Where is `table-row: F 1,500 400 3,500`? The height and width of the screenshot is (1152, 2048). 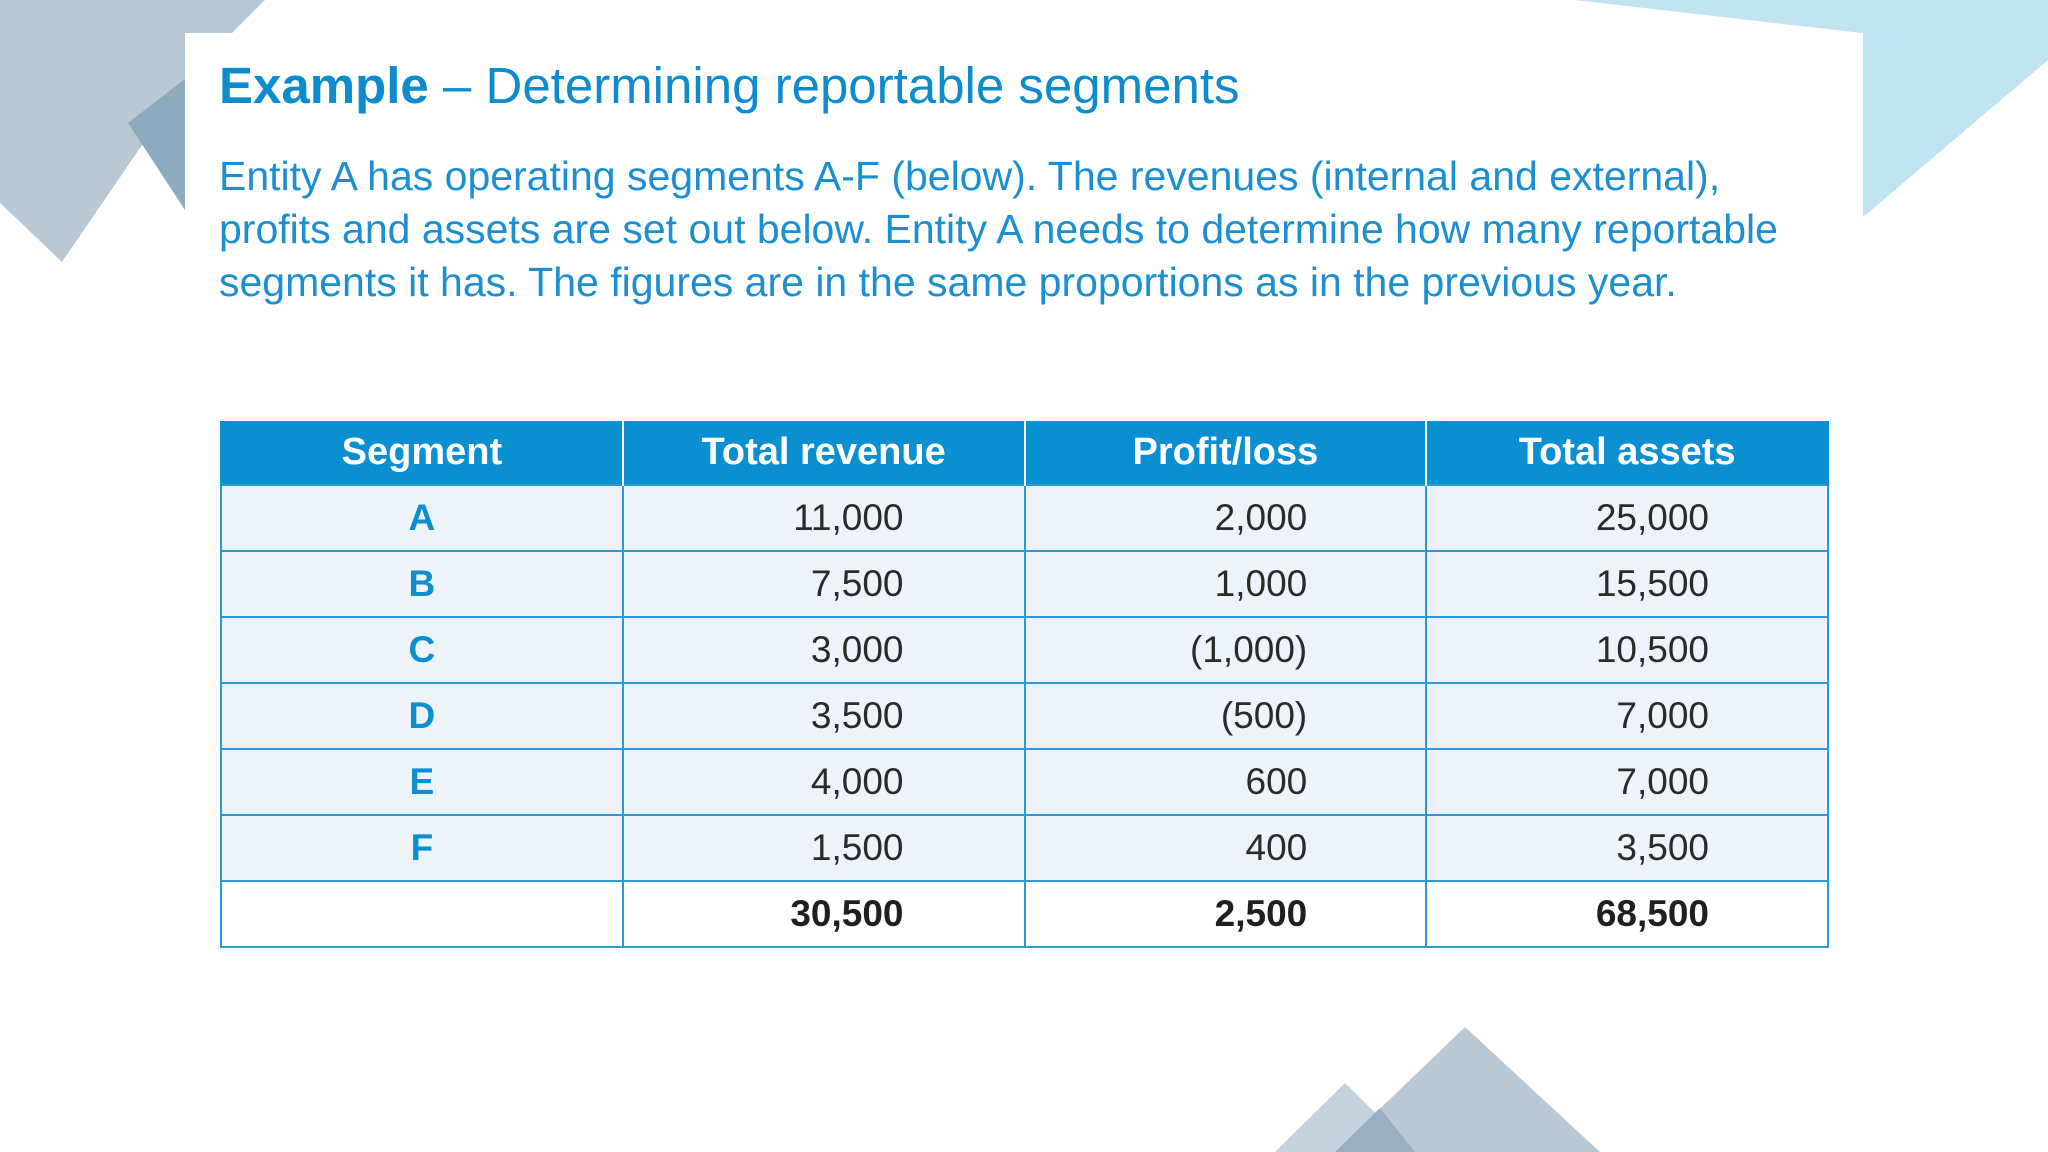
table-row: F 1,500 400 3,500 is located at coordinates (1024, 848).